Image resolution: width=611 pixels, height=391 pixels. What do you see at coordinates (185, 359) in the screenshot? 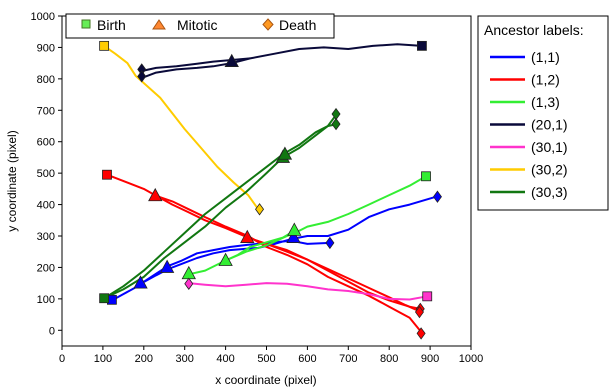
I see `x-tick-label: 300` at bounding box center [185, 359].